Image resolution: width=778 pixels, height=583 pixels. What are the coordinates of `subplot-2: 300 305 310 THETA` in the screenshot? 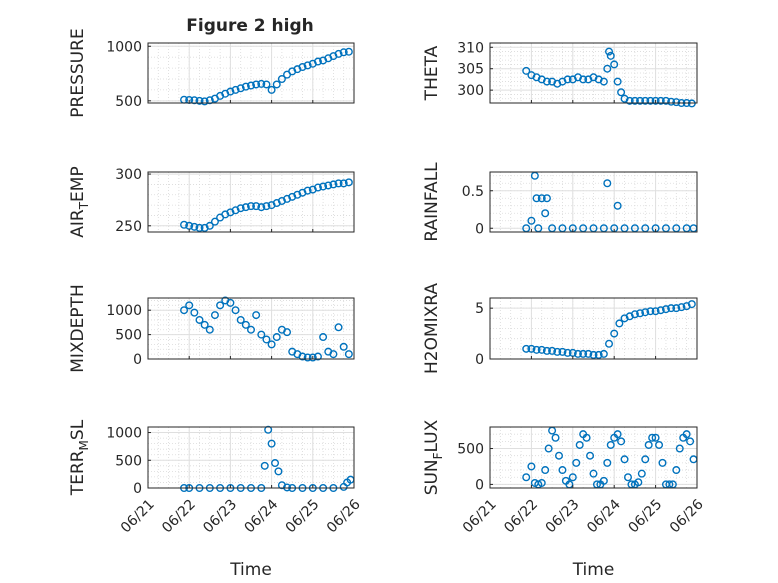 It's located at (560, 74).